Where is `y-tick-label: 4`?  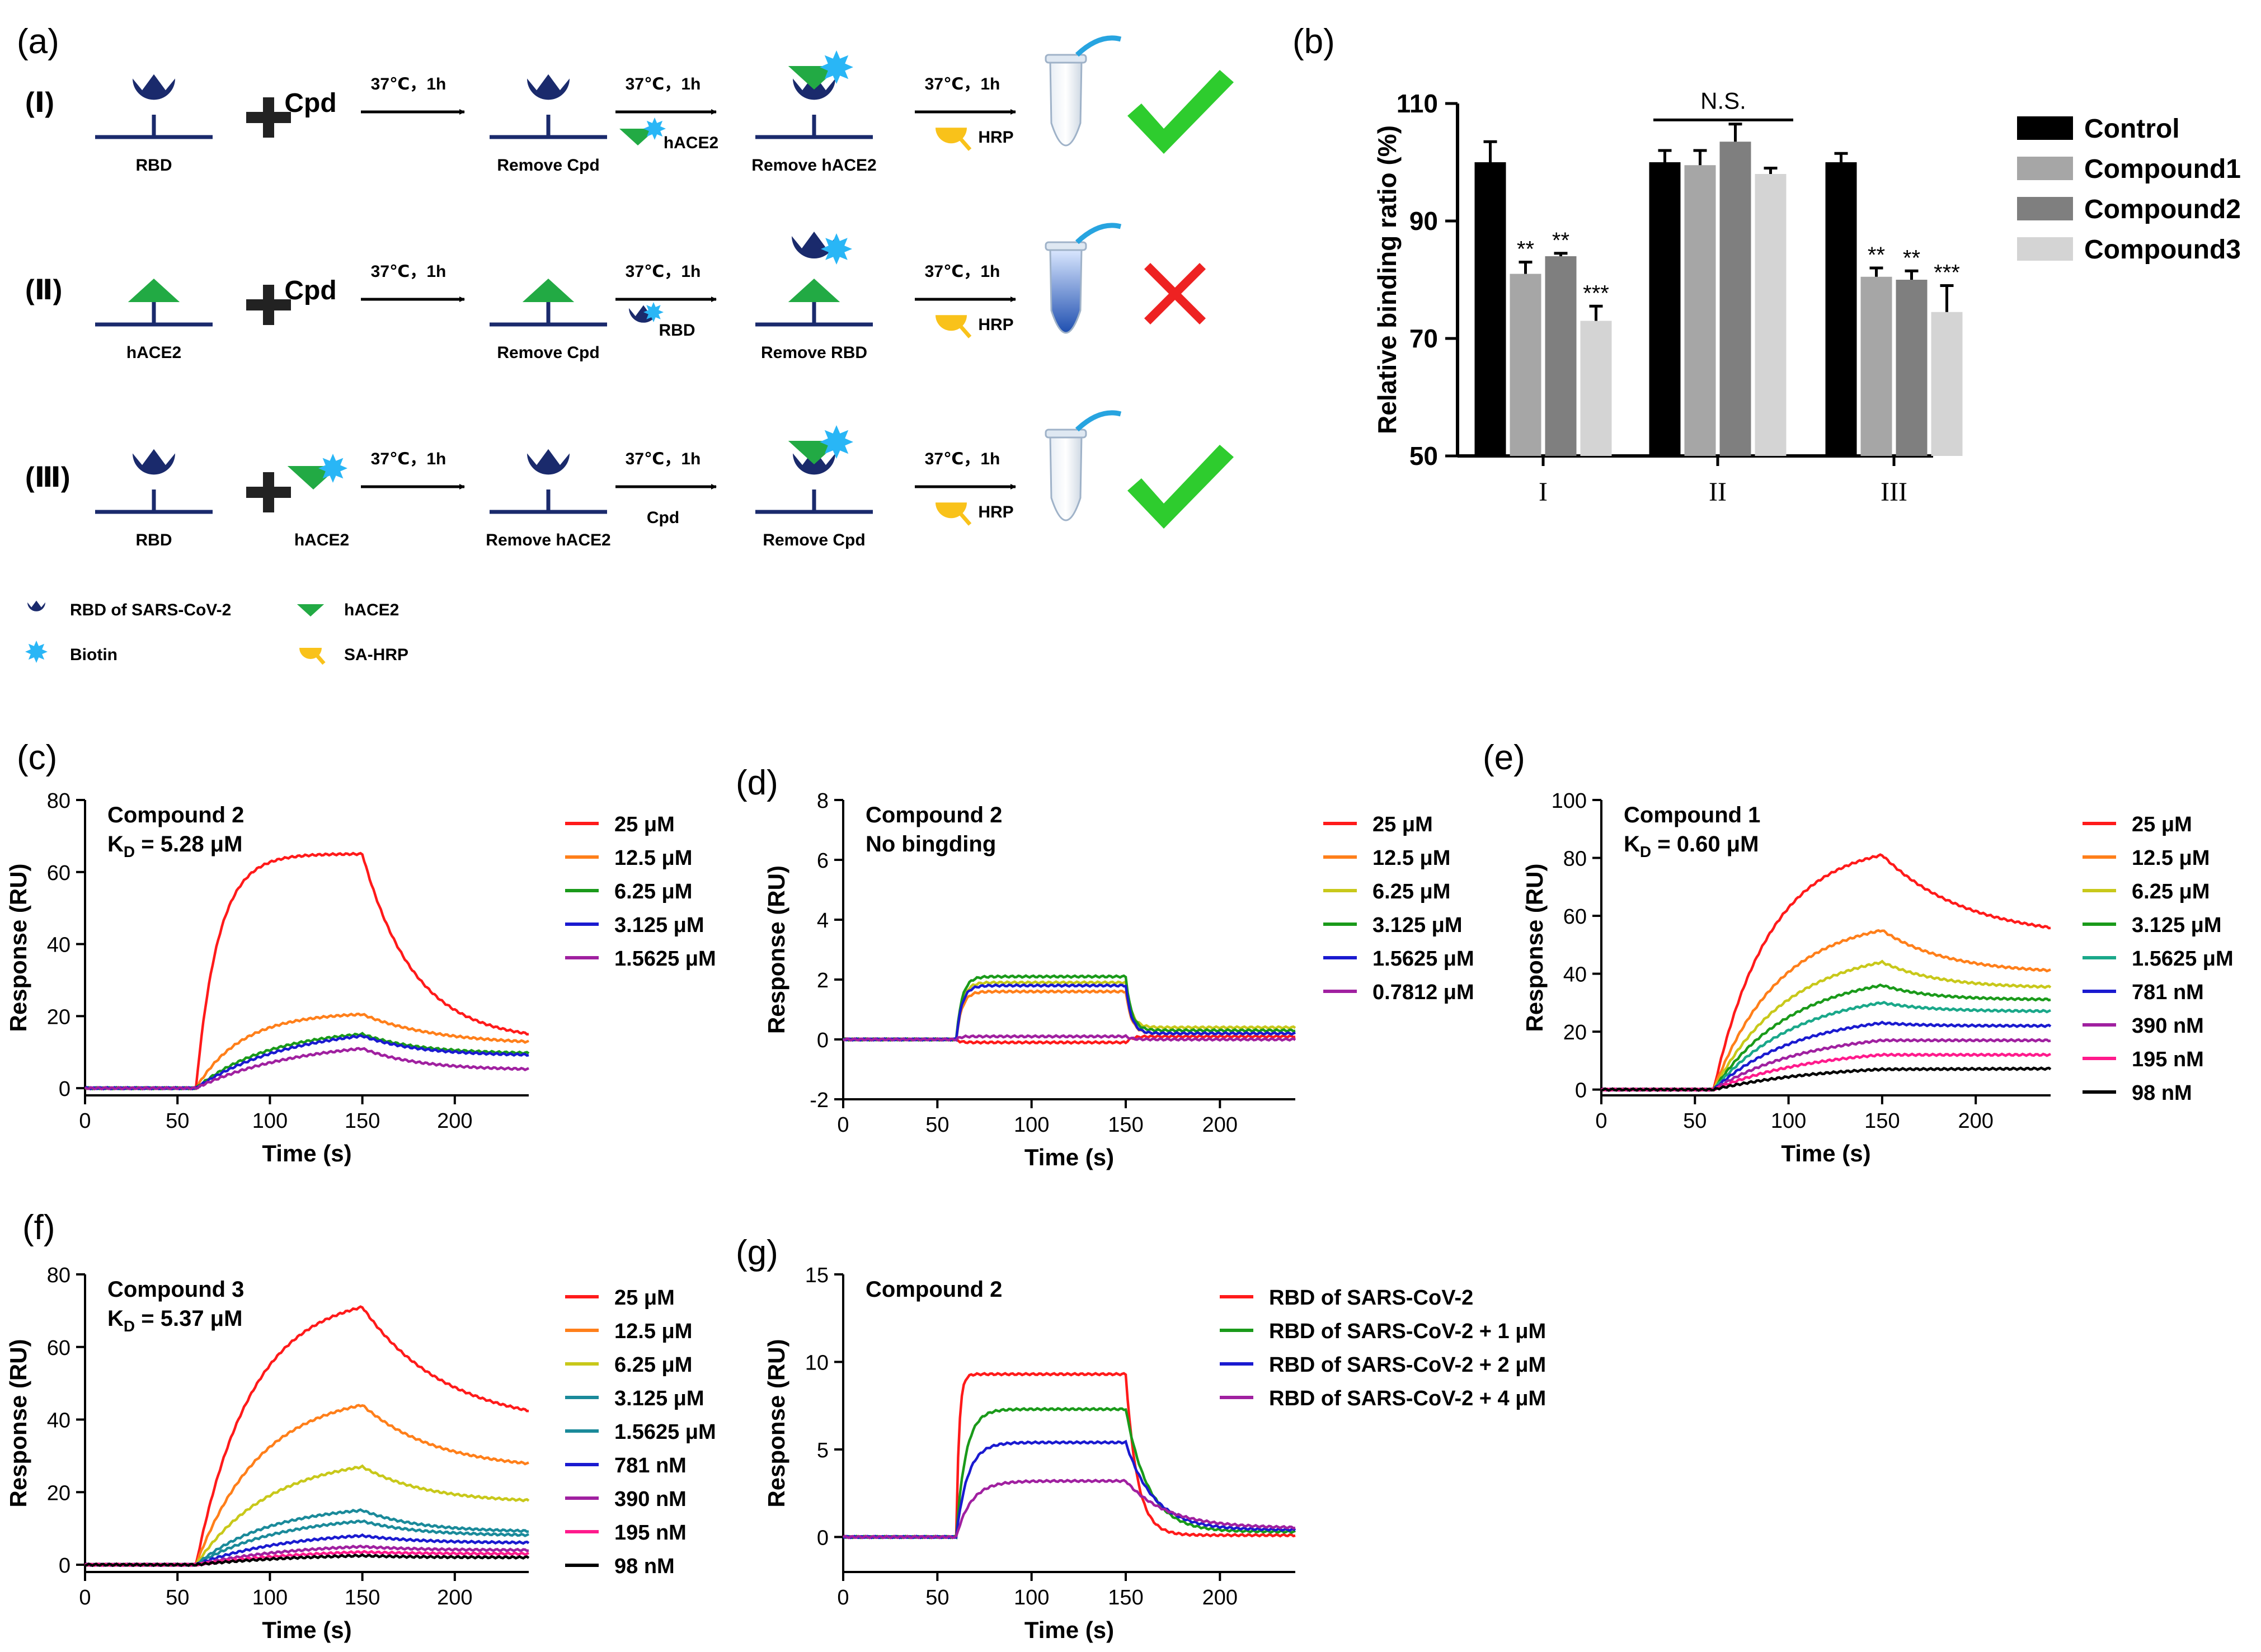 y-tick-label: 4 is located at coordinates (823, 921).